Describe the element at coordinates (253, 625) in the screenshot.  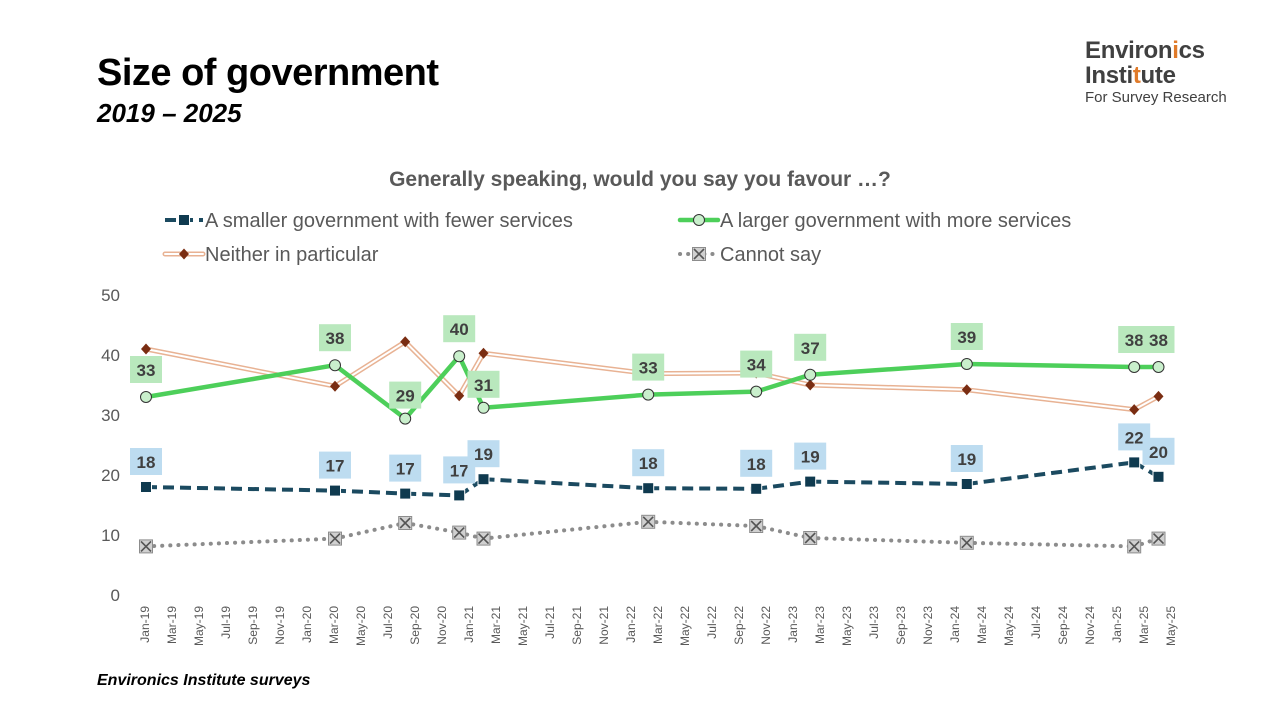
I see `x-tick-label: Sep-19` at that location.